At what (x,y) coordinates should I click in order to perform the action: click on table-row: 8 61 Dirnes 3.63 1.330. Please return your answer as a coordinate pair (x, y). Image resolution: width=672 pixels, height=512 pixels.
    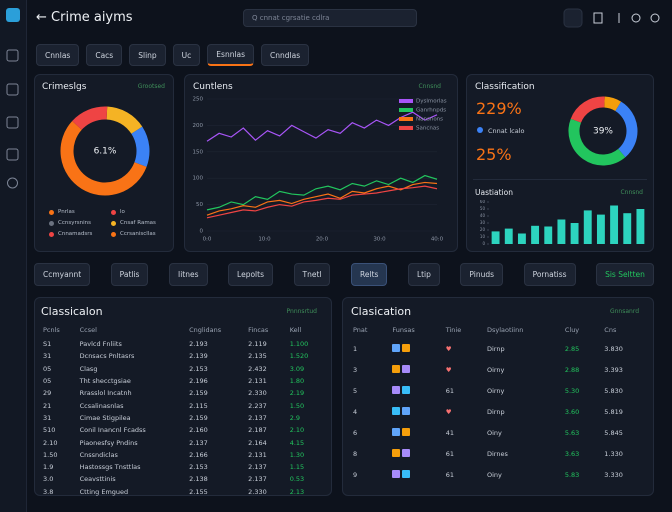
    Looking at the image, I should click on (498, 453).